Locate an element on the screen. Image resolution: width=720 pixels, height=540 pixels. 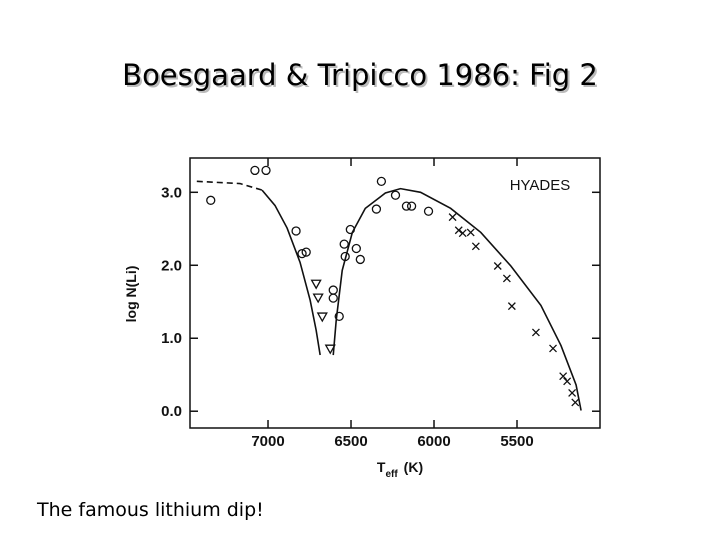
y-tick-label: 3.0 is located at coordinates (171, 192).